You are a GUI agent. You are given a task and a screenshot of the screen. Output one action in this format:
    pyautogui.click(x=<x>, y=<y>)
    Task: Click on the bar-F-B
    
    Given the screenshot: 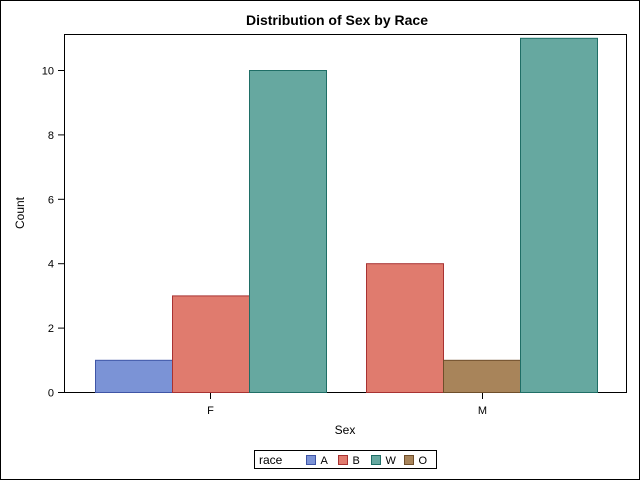 What is the action you would take?
    pyautogui.click(x=211, y=344)
    